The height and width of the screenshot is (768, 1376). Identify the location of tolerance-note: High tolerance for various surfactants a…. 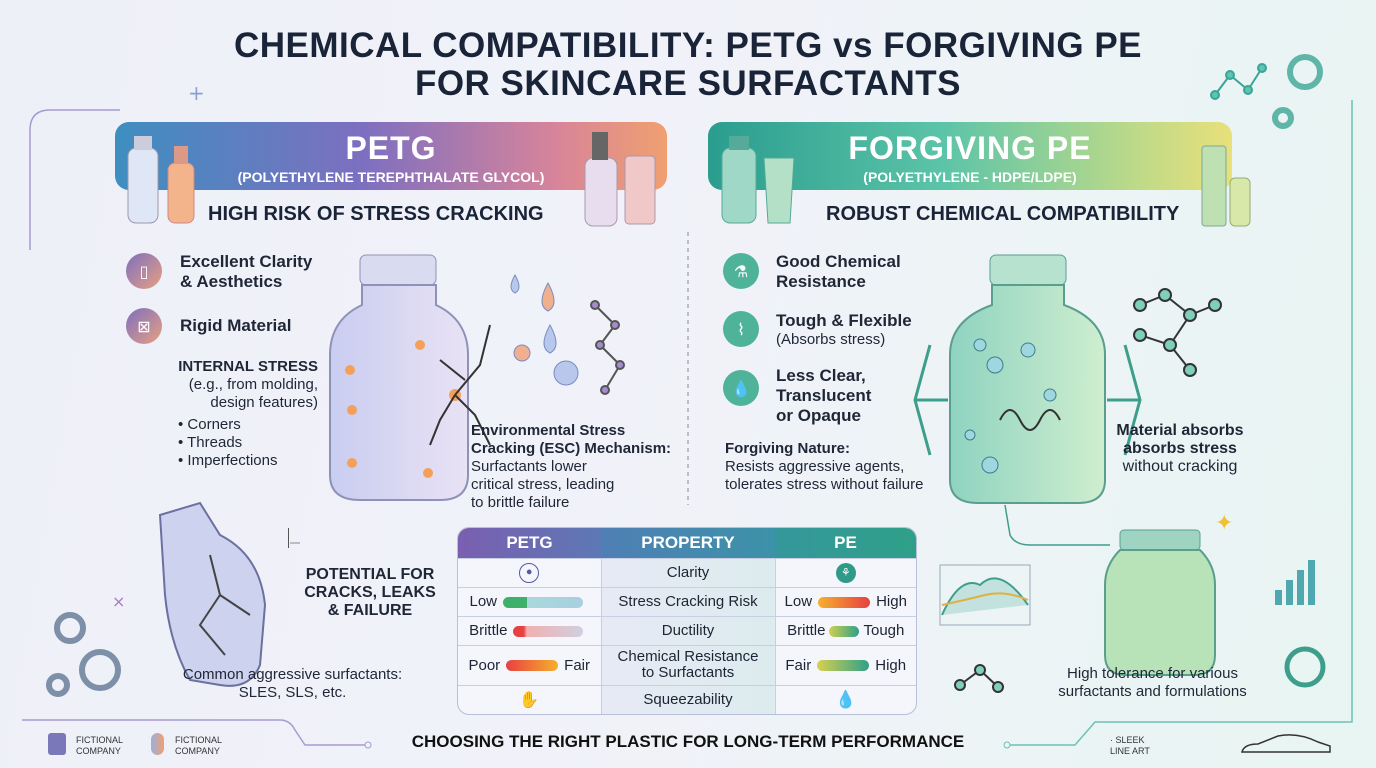
(1152, 683).